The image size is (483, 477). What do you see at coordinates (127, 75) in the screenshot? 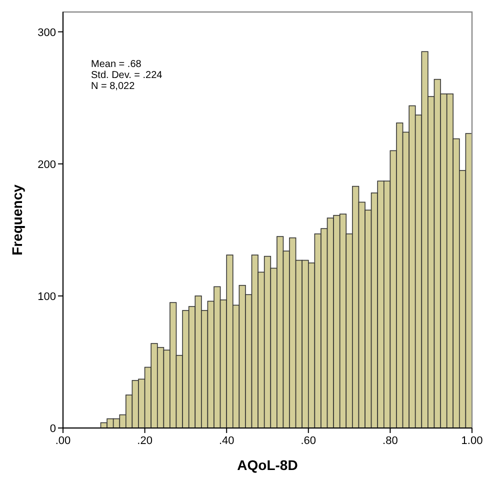
I see `annotation: Std. Dev. = .224` at bounding box center [127, 75].